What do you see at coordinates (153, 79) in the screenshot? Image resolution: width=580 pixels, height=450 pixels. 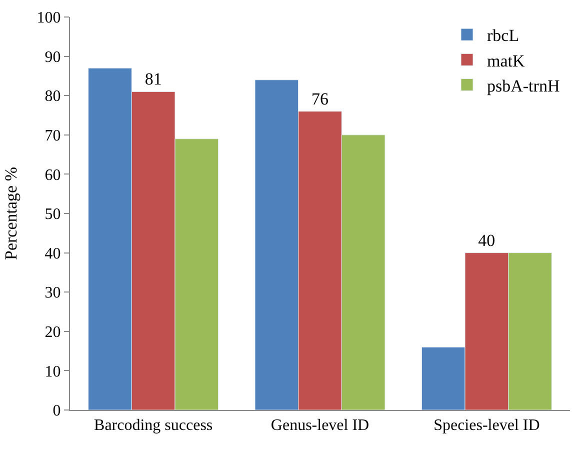 I see `data-label: 81` at bounding box center [153, 79].